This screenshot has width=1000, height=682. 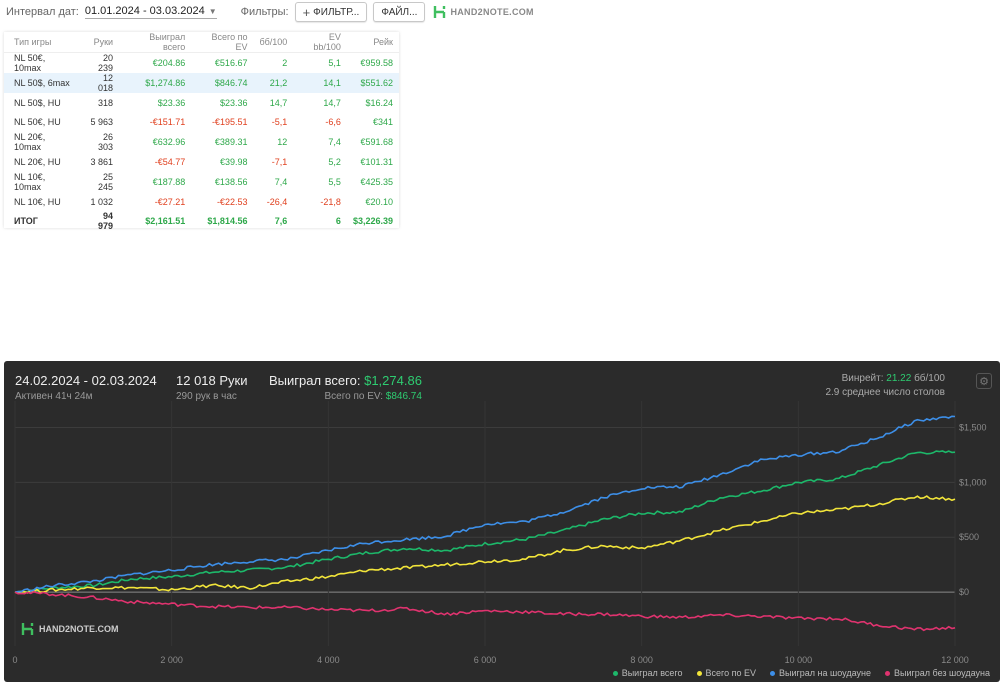 I want to click on cell-bb100: -26,4, so click(x=277, y=201).